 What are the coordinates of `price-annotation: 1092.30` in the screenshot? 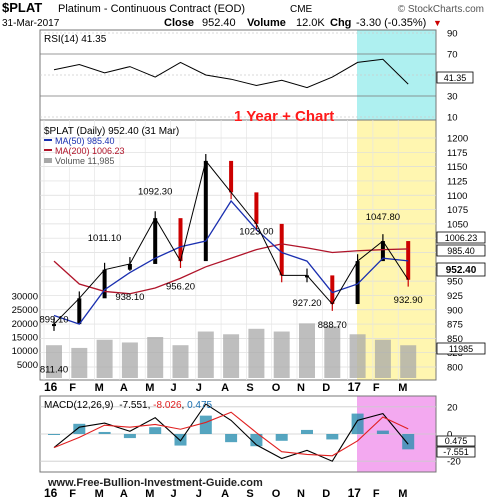 It's located at (155, 192).